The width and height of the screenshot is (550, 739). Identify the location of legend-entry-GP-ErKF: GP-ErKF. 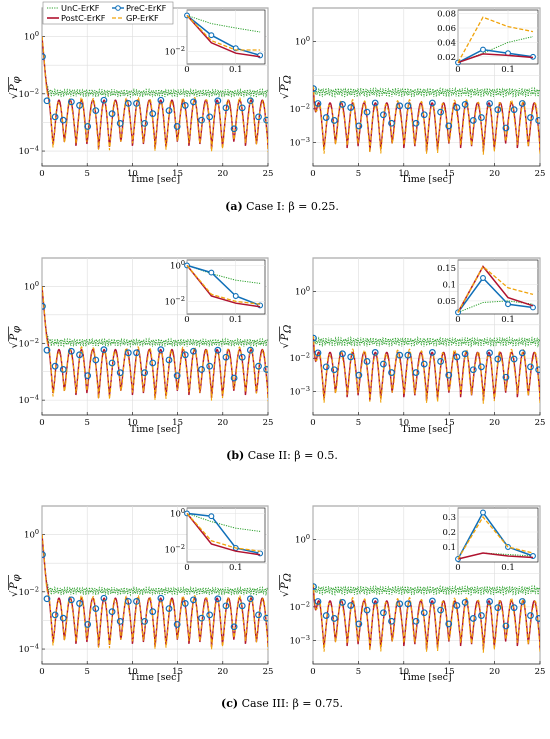
(142, 18).